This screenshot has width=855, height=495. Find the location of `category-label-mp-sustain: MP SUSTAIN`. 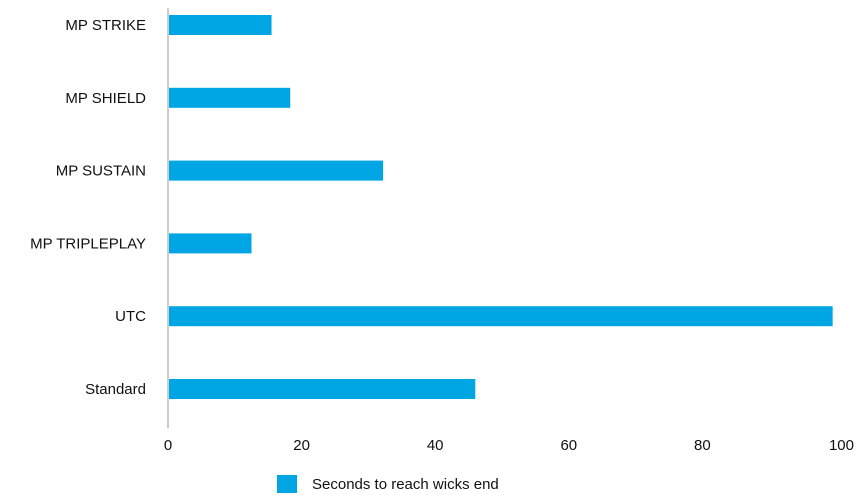

category-label-mp-sustain: MP SUSTAIN is located at coordinates (101, 171).